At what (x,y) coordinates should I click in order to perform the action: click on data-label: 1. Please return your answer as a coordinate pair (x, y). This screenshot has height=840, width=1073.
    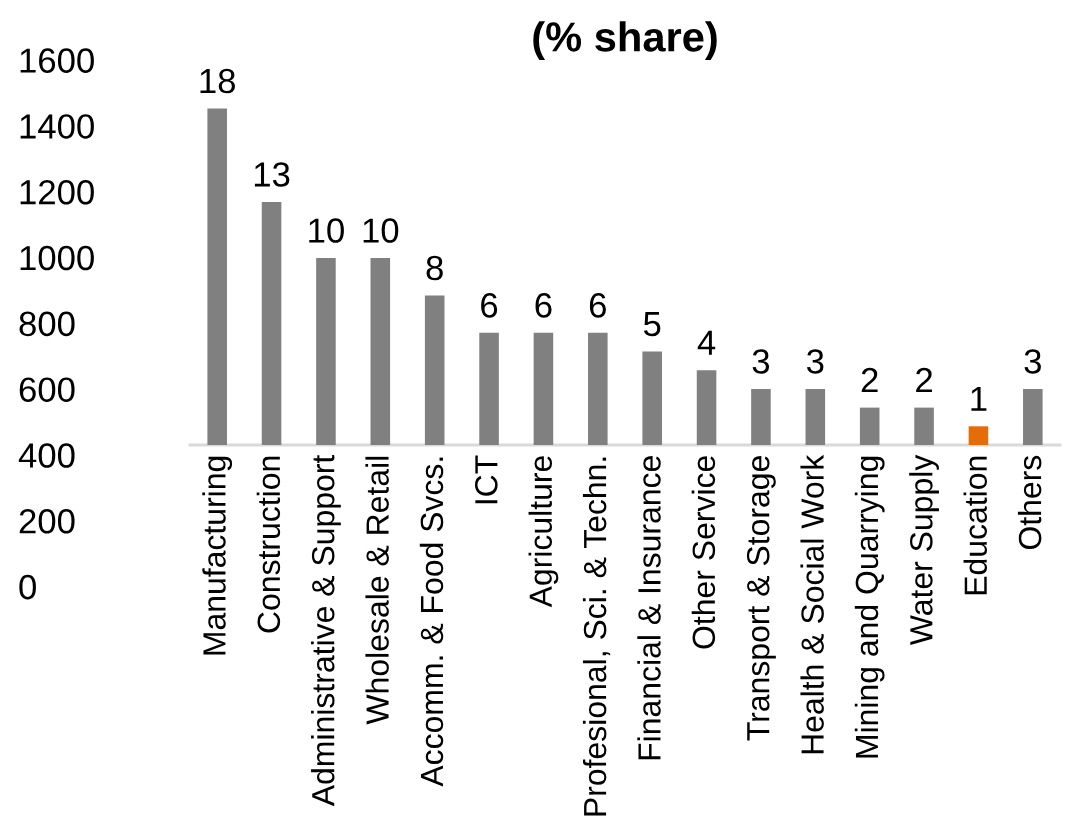
    Looking at the image, I should click on (979, 398).